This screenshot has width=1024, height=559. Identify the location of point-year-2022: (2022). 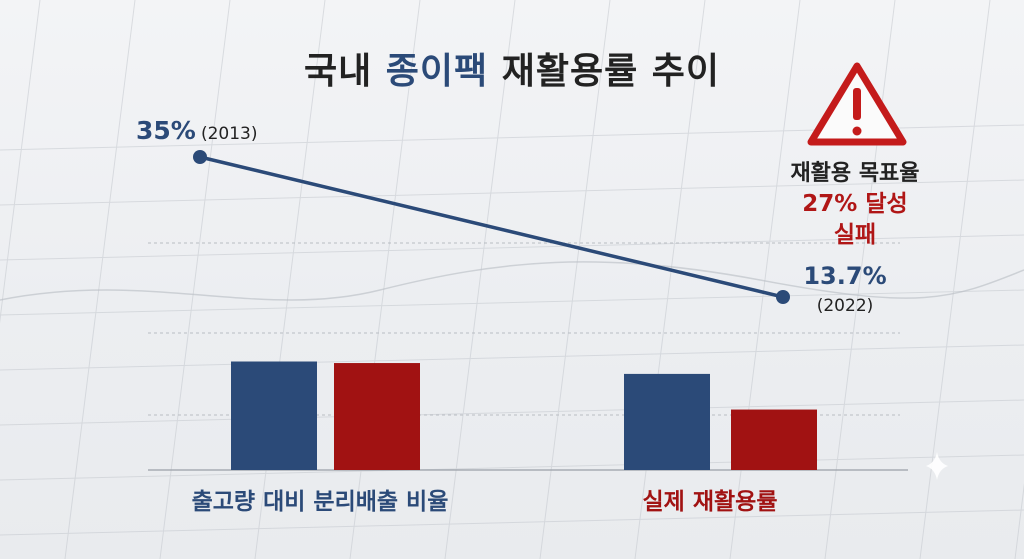
(845, 306).